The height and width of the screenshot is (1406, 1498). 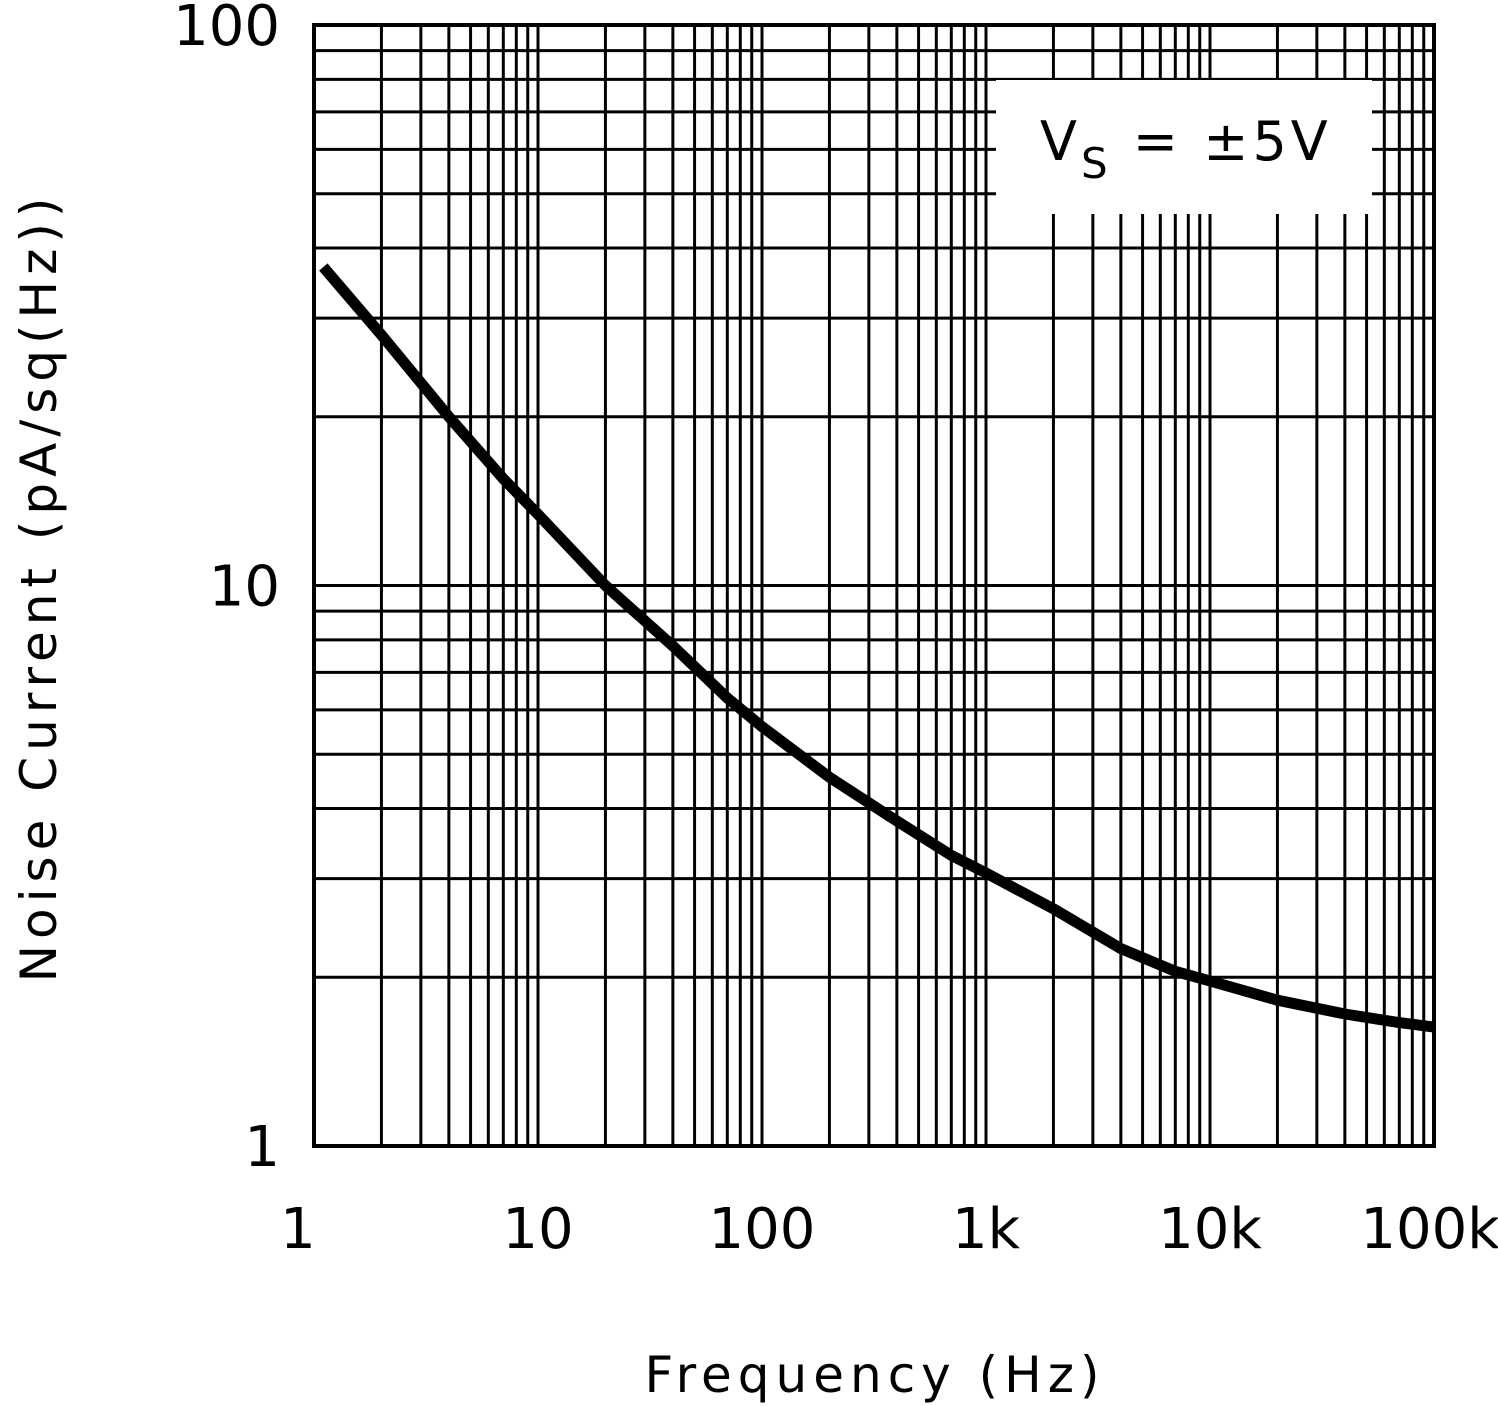 What do you see at coordinates (1222, 141) in the screenshot?
I see `annotation-rest: = ±5V` at bounding box center [1222, 141].